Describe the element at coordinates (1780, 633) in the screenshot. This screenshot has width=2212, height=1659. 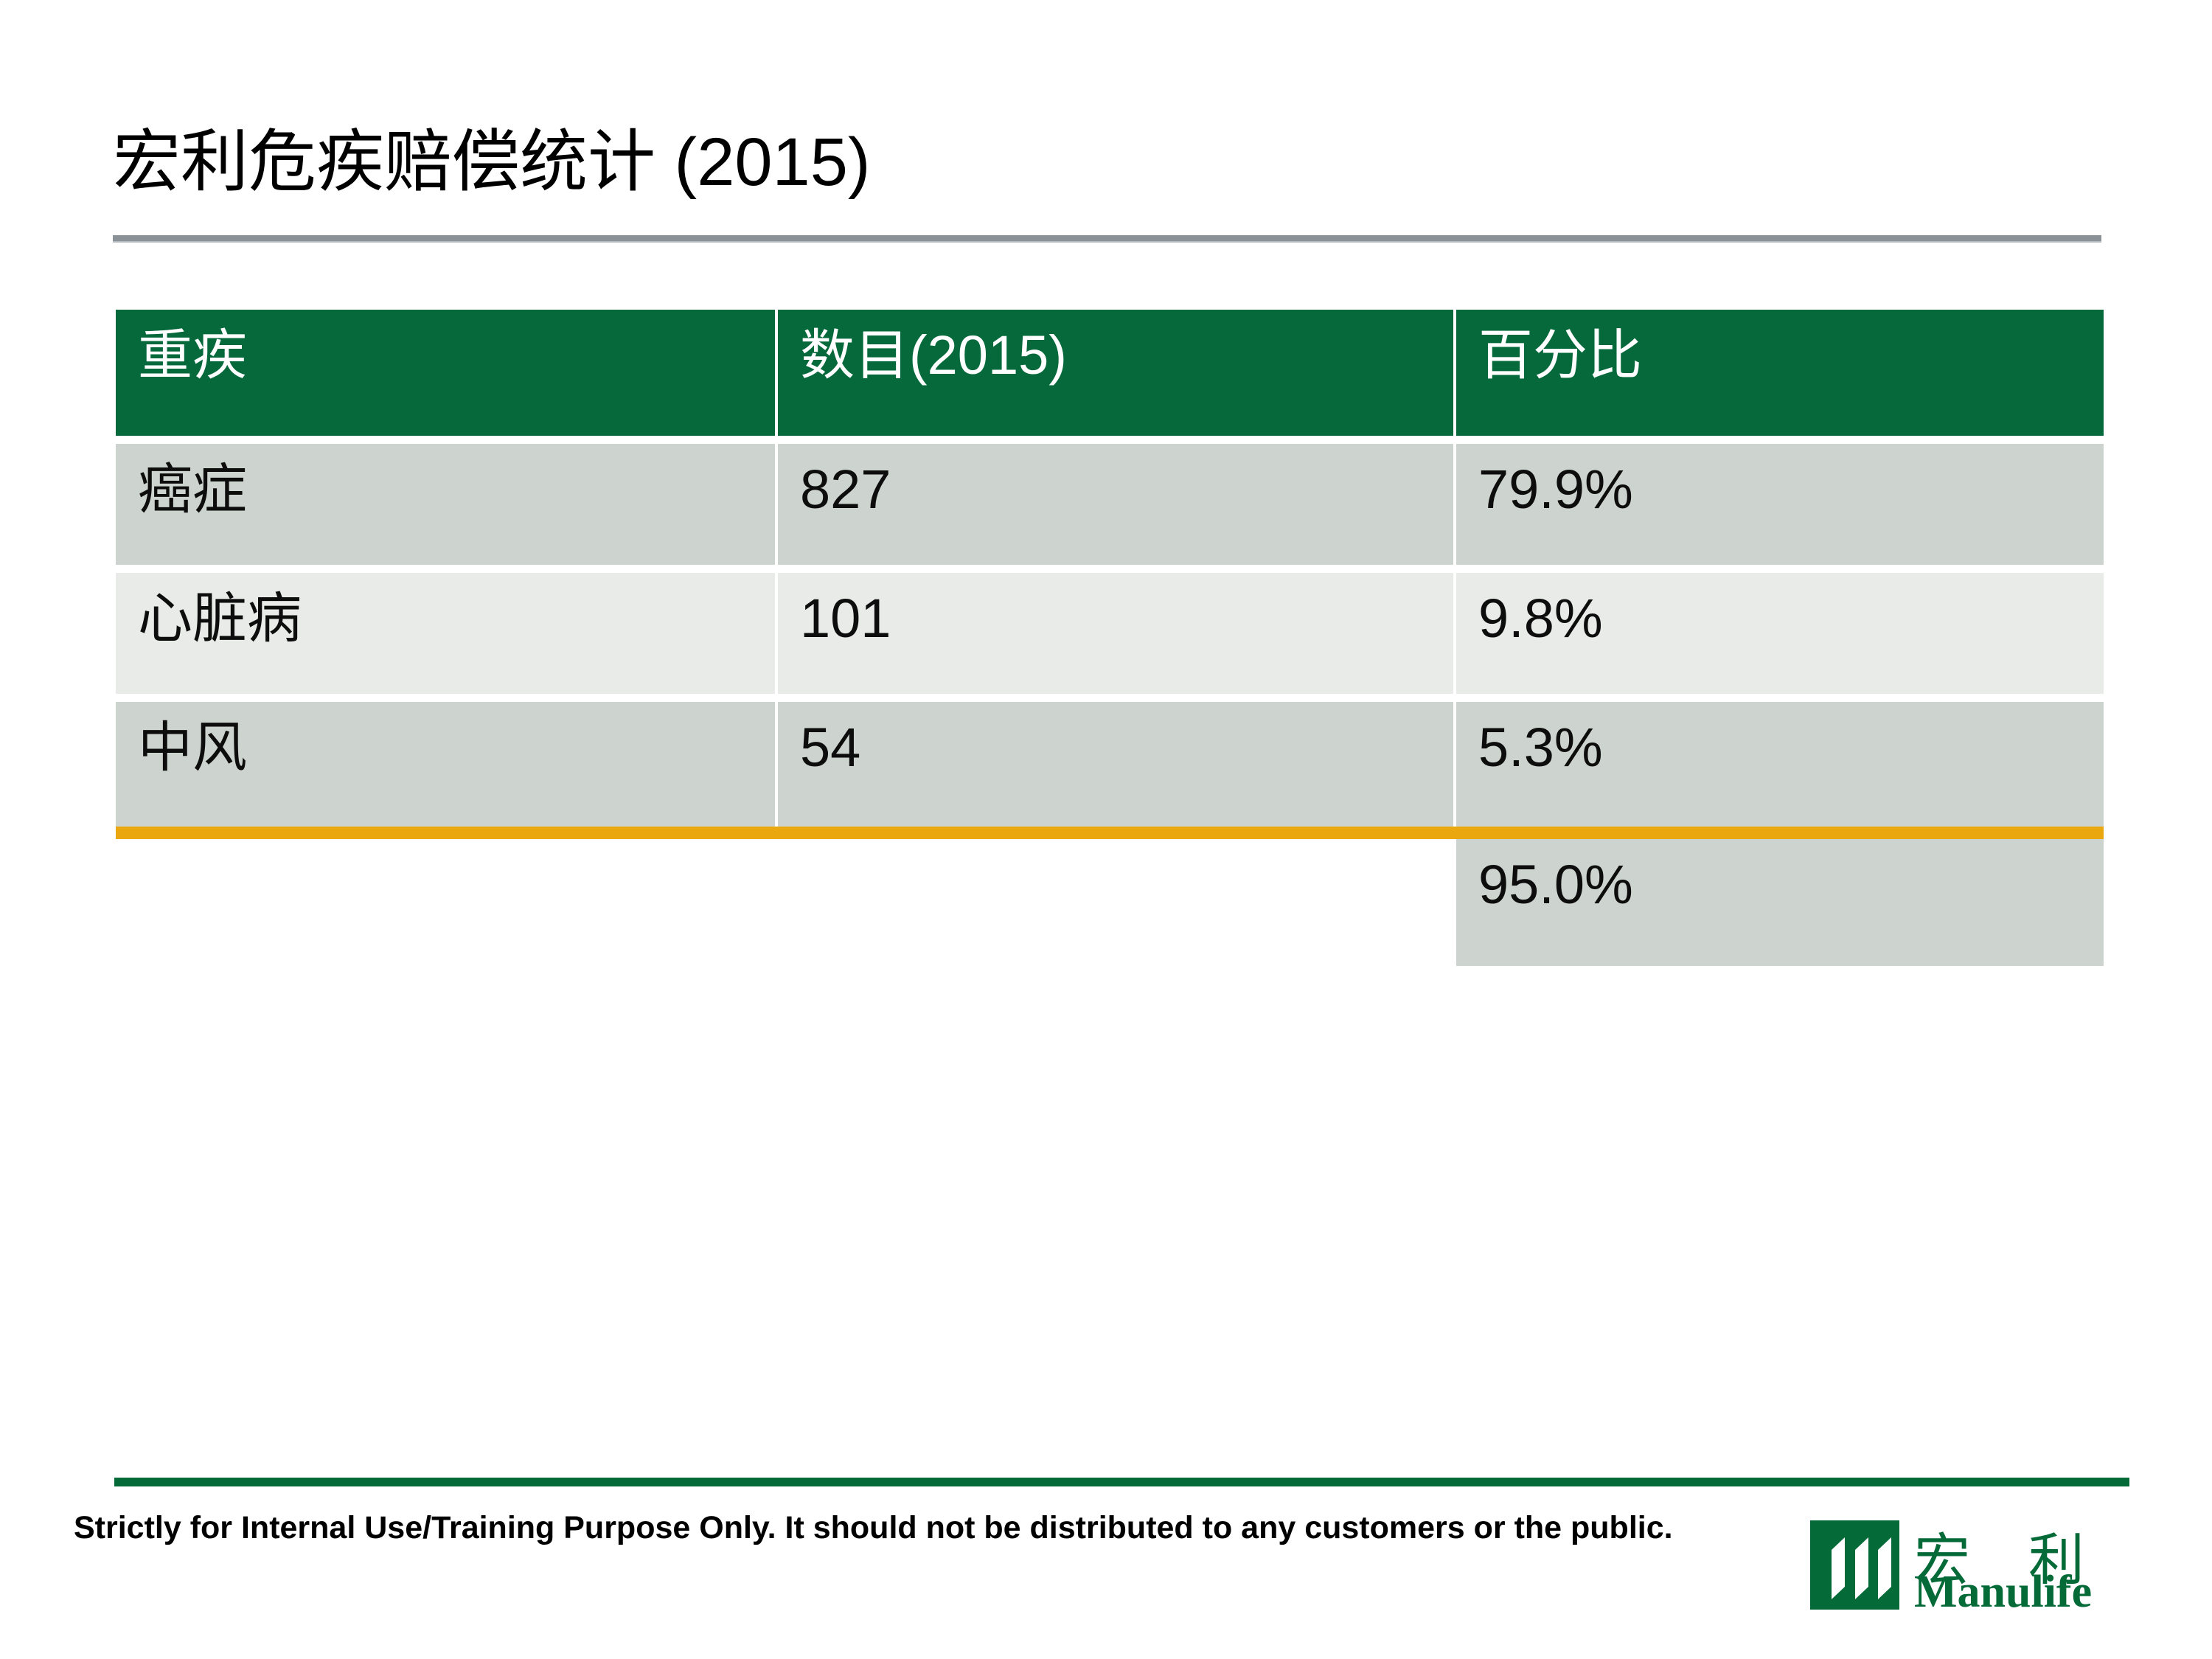
I see `table-cell-heart-percent: 9.8%` at that location.